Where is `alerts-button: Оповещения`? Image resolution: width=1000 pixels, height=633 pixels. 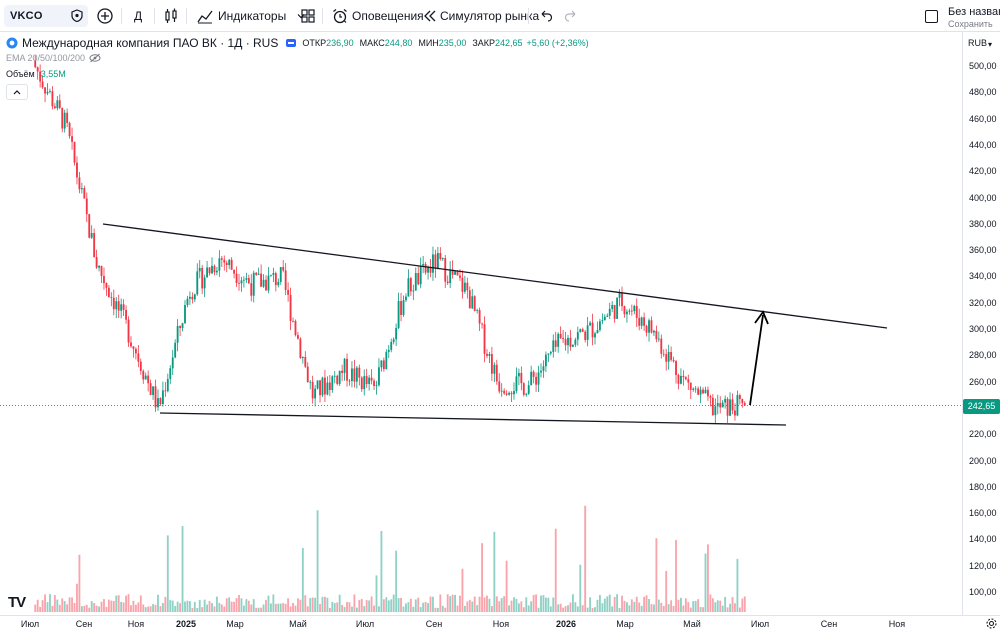
alerts-button: Оповещения is located at coordinates (377, 16).